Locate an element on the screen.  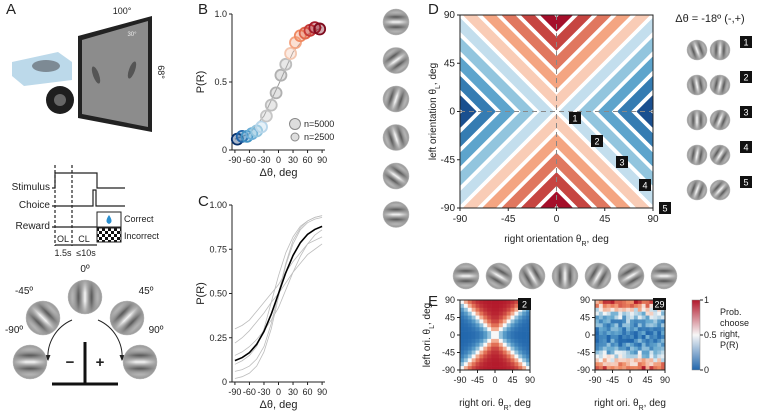
x-tick-label: 30 is located at coordinates (293, 392).